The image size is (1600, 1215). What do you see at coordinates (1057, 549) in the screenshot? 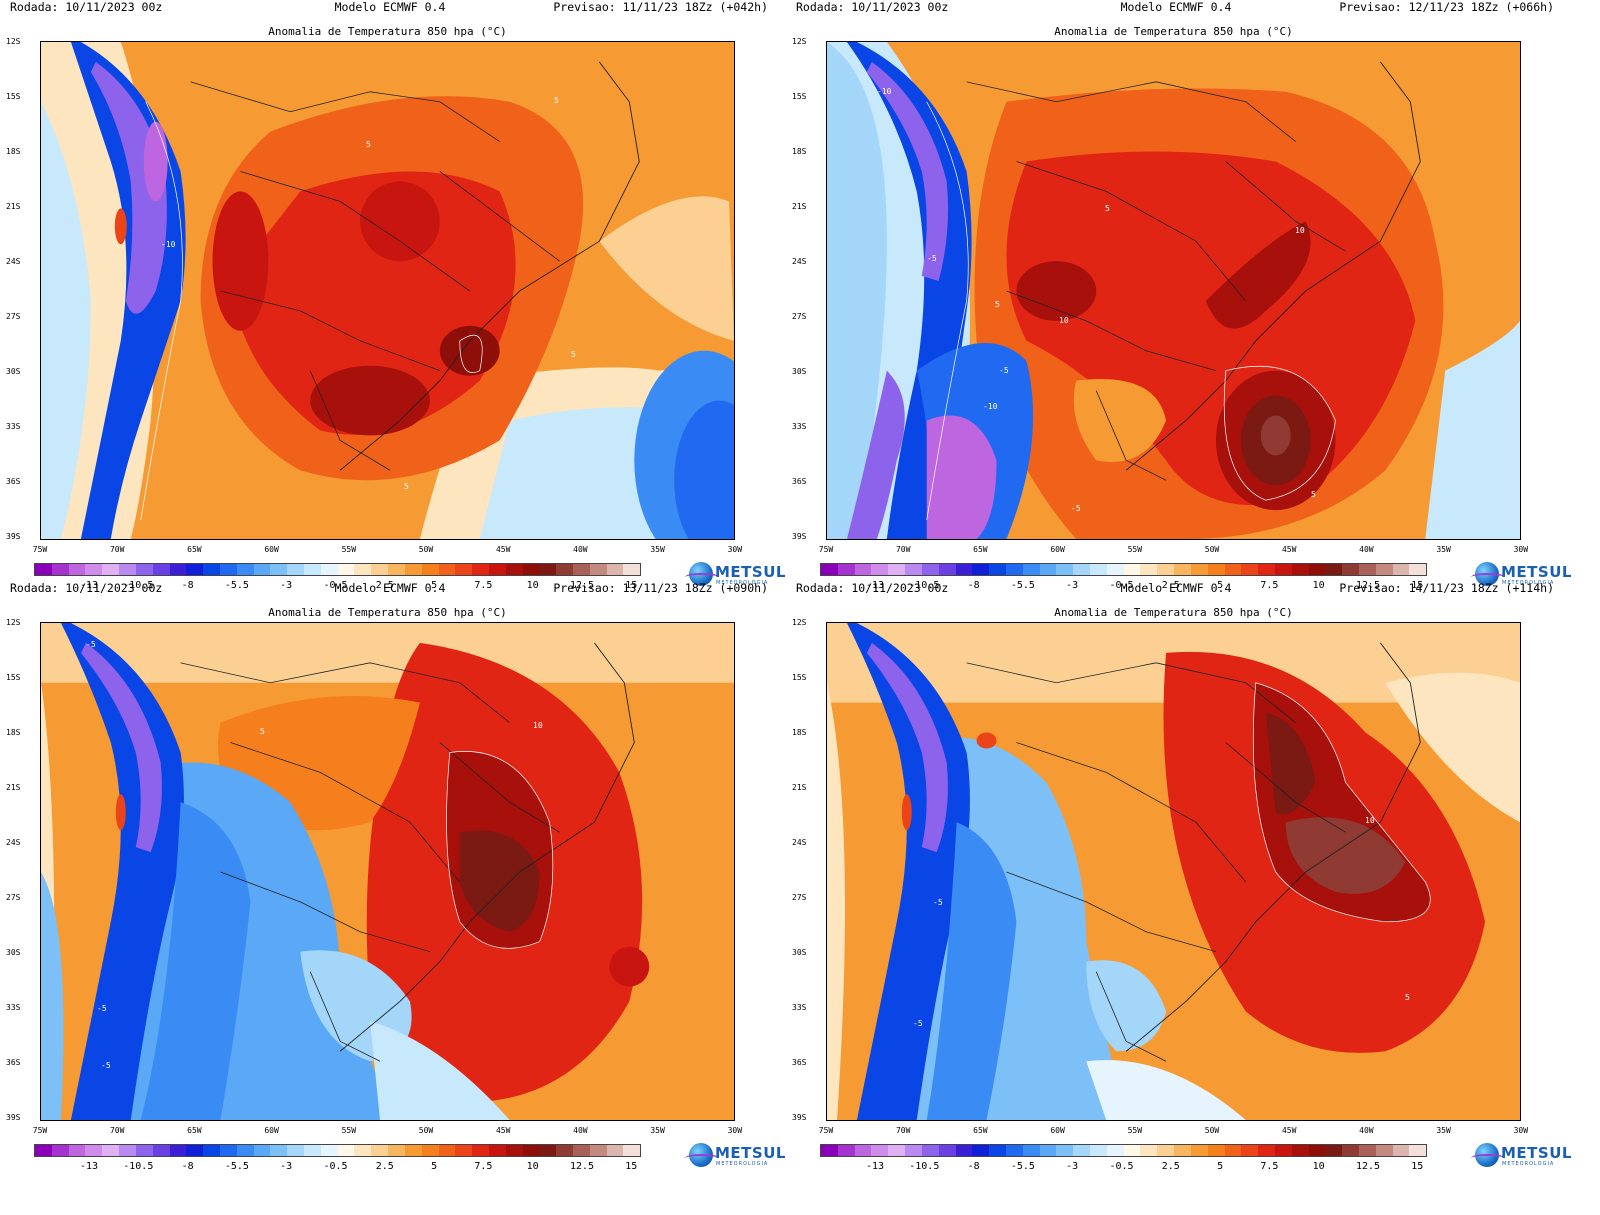
I see `longitude-label: 60W` at bounding box center [1057, 549].